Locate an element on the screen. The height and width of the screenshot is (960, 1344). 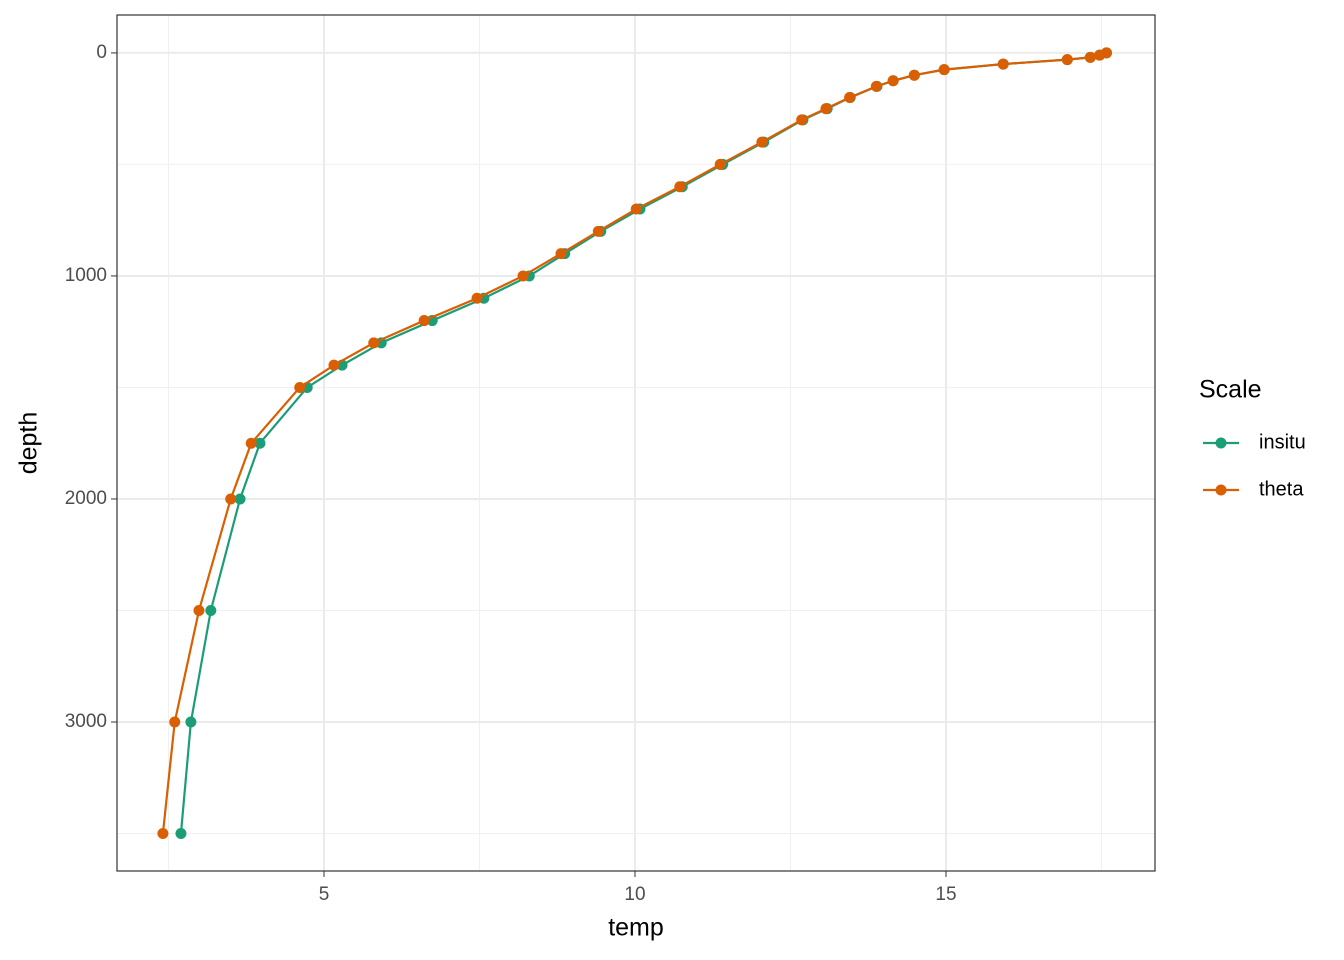
y-axis-title: depth is located at coordinates (29, 443).